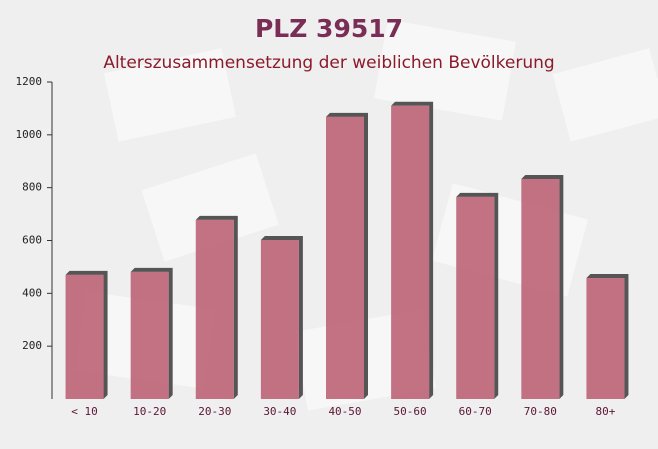 Image resolution: width=658 pixels, height=449 pixels. What do you see at coordinates (329, 28) in the screenshot?
I see `chart-title: PLZ 39517` at bounding box center [329, 28].